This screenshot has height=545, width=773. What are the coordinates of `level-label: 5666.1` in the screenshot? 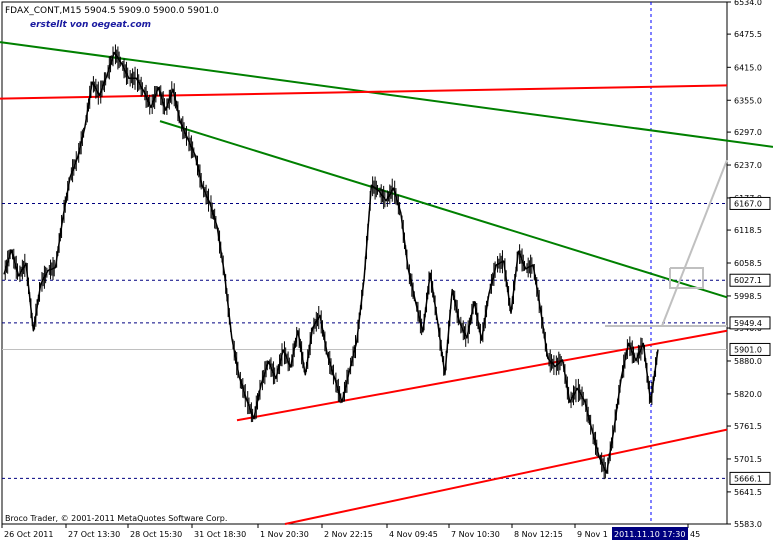 It's located at (748, 478).